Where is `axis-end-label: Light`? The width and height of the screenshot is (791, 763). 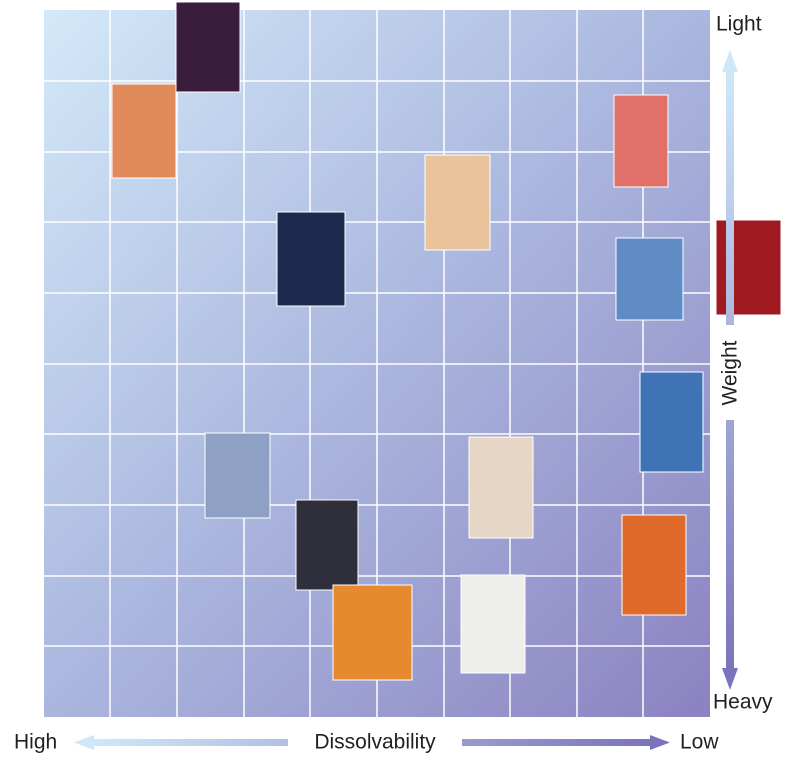
axis-end-label: Light is located at coordinates (739, 24).